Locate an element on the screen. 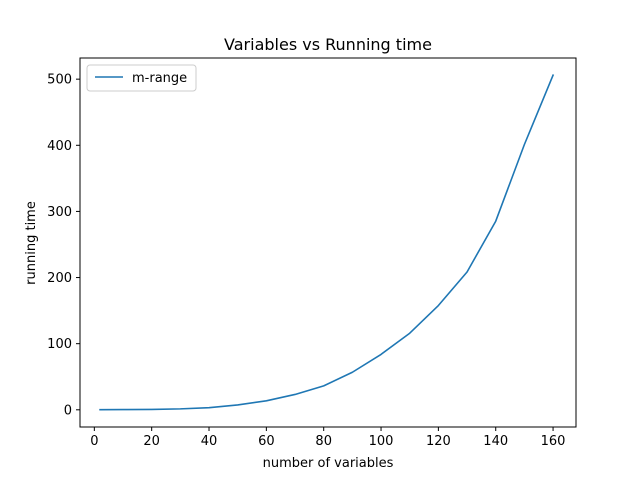 This screenshot has width=640, height=480. y-tick-label: 0 is located at coordinates (68, 410).